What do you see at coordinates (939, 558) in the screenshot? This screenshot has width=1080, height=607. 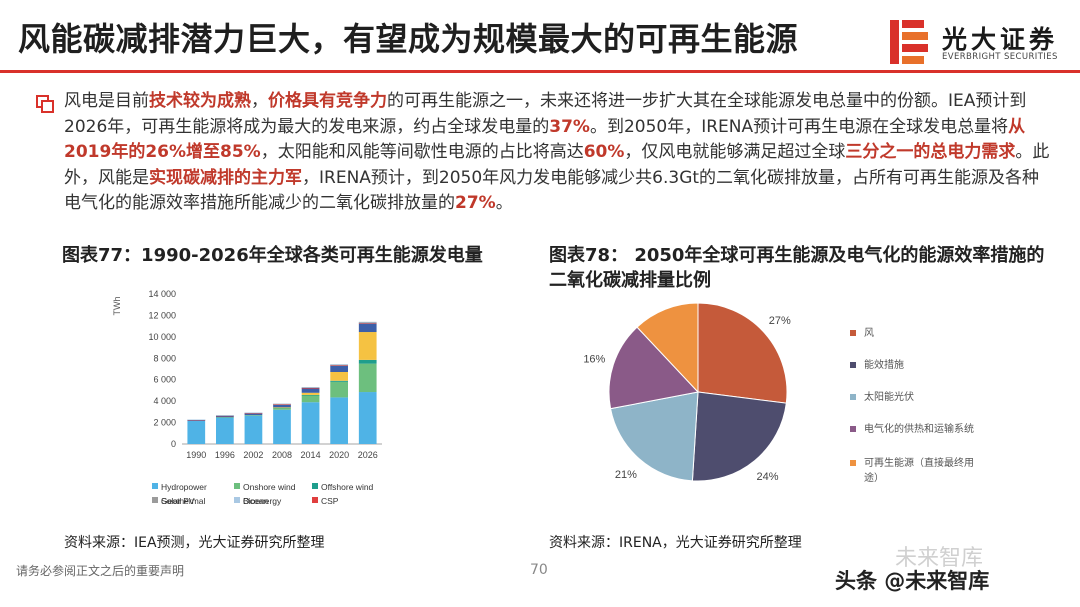 I see `watermark-faint: 未来智库` at bounding box center [939, 558].